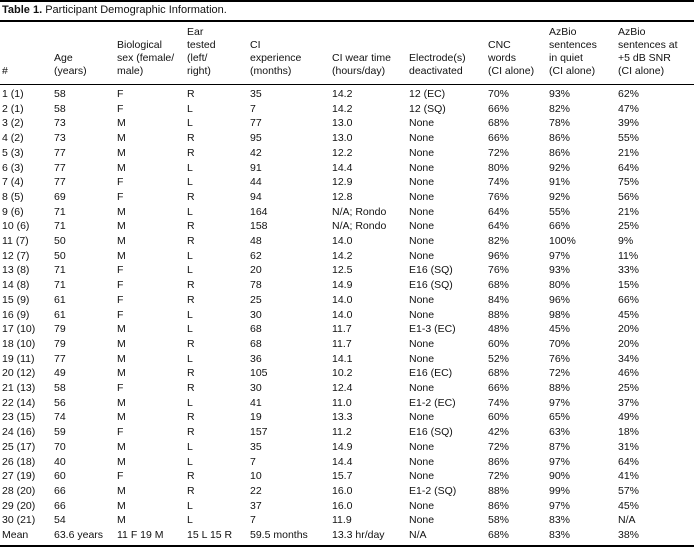 The width and height of the screenshot is (694, 548). I want to click on table-cell: 15%, so click(629, 285).